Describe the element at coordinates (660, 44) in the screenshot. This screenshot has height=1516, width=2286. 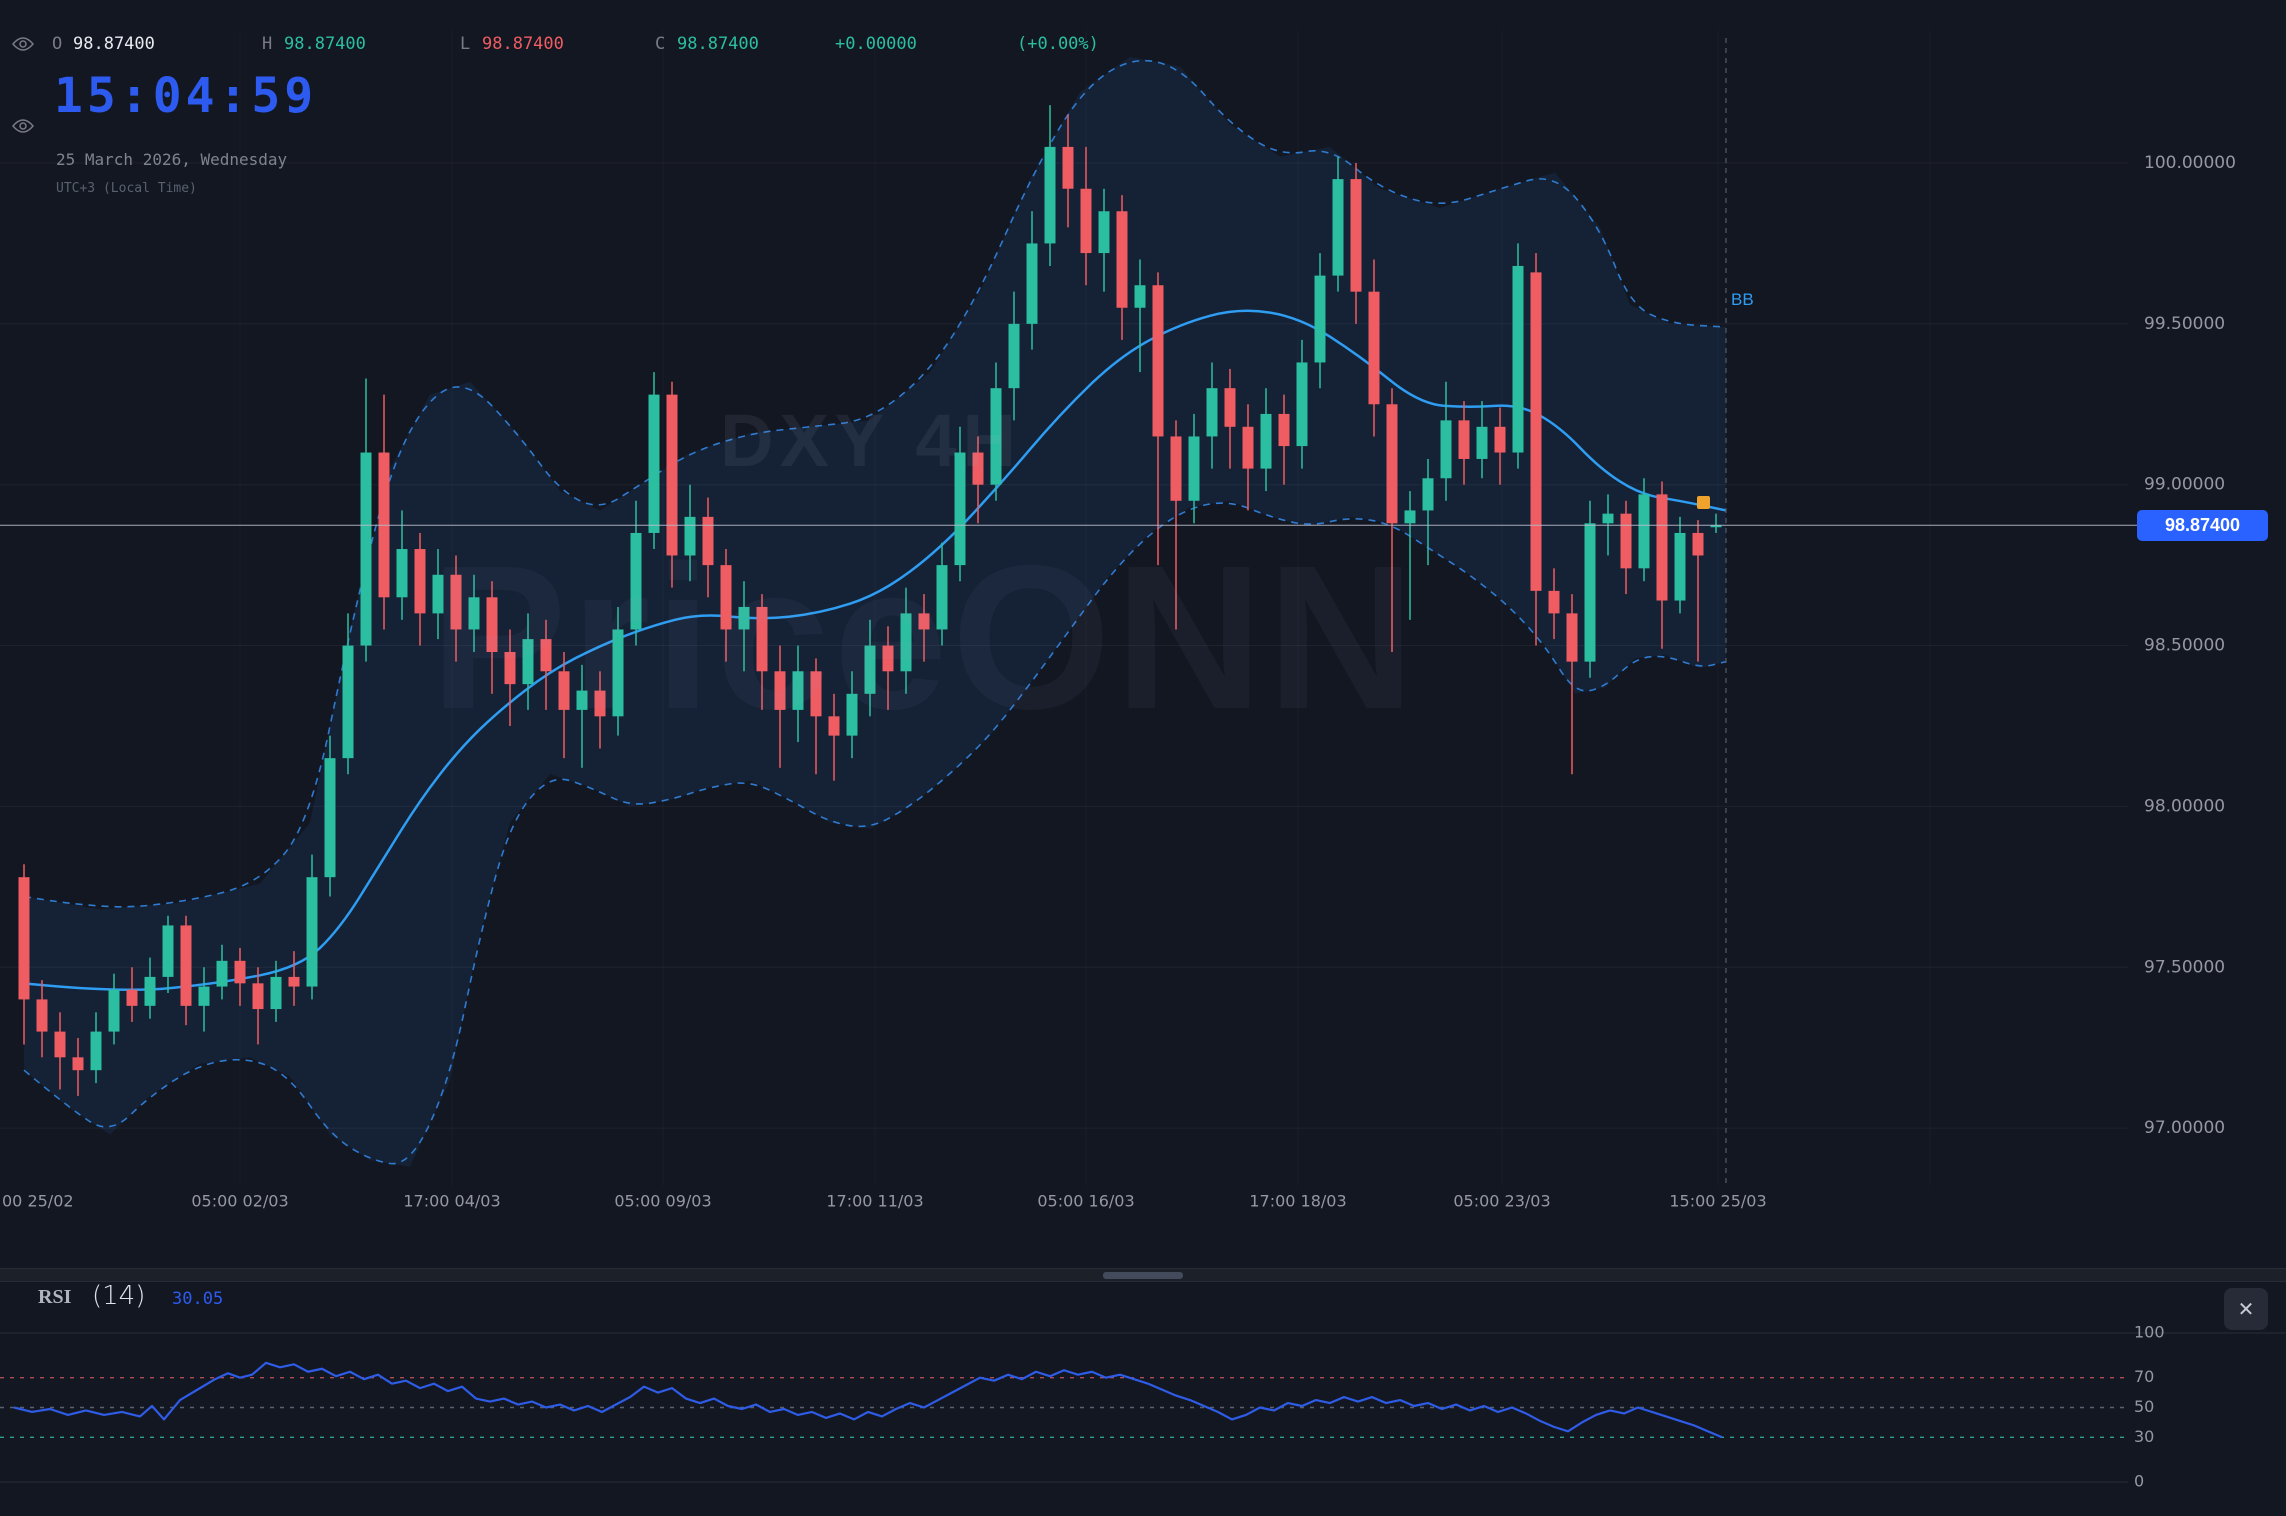
I see `close-label: C` at that location.